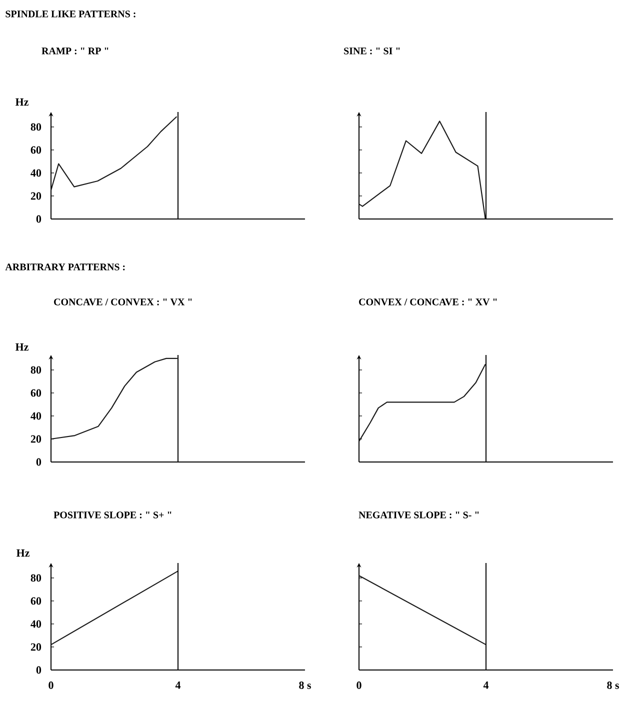  What do you see at coordinates (428, 302) in the screenshot?
I see `chart-title: CONVEX / CONCAVE : " XV "` at bounding box center [428, 302].